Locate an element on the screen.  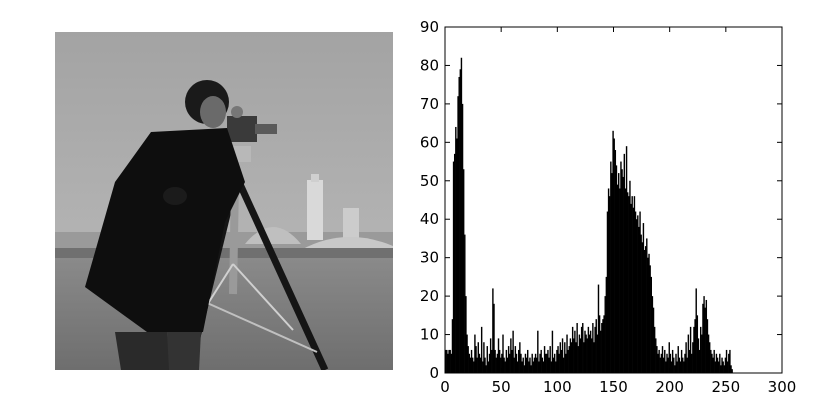
x-tick-label: 100 is located at coordinates (557, 387).